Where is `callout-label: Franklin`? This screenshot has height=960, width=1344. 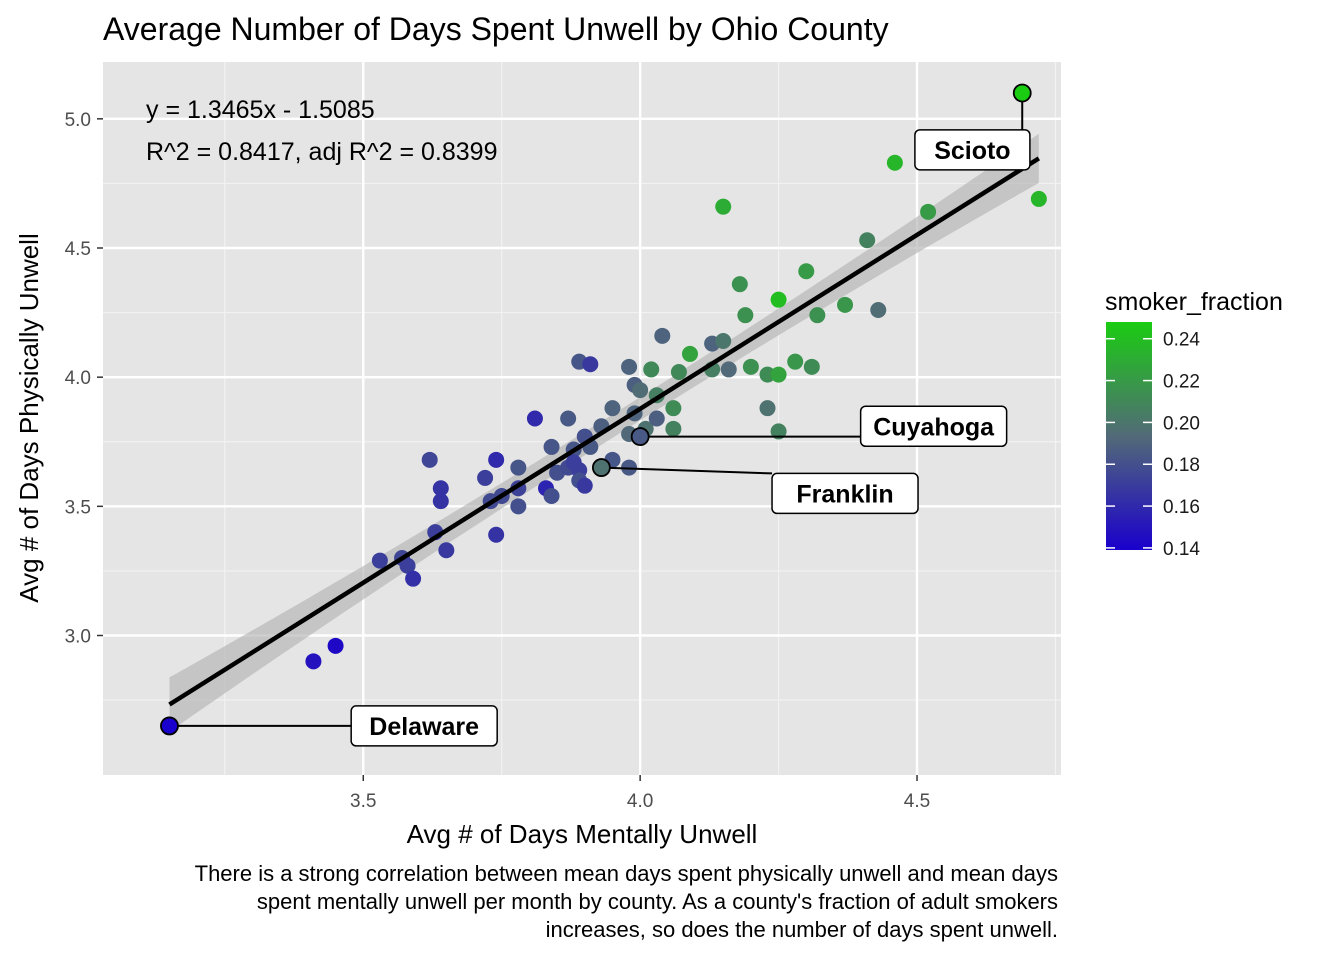
callout-label: Franklin is located at coordinates (844, 494).